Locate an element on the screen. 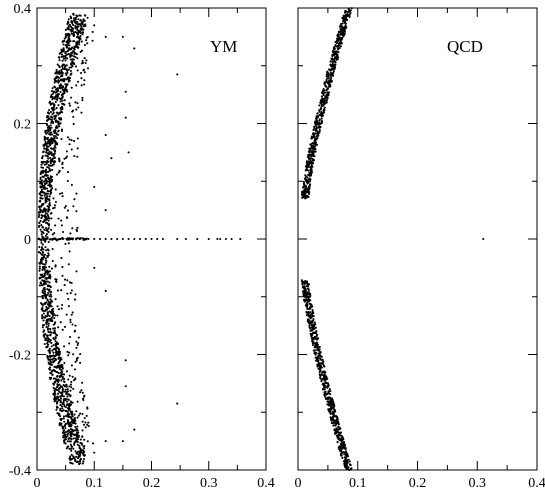 The width and height of the screenshot is (545, 492). qcd-panel-label: QCD is located at coordinates (465, 46).